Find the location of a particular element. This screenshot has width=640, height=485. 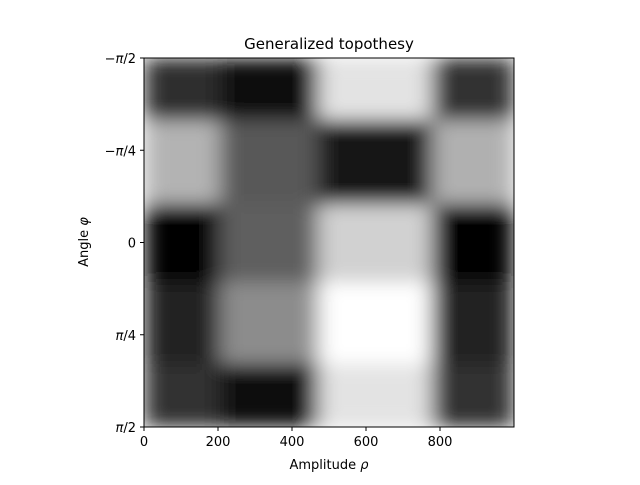

y-axis: −π/2 −π/4 0 π/4 π/2 is located at coordinates (124, 244).